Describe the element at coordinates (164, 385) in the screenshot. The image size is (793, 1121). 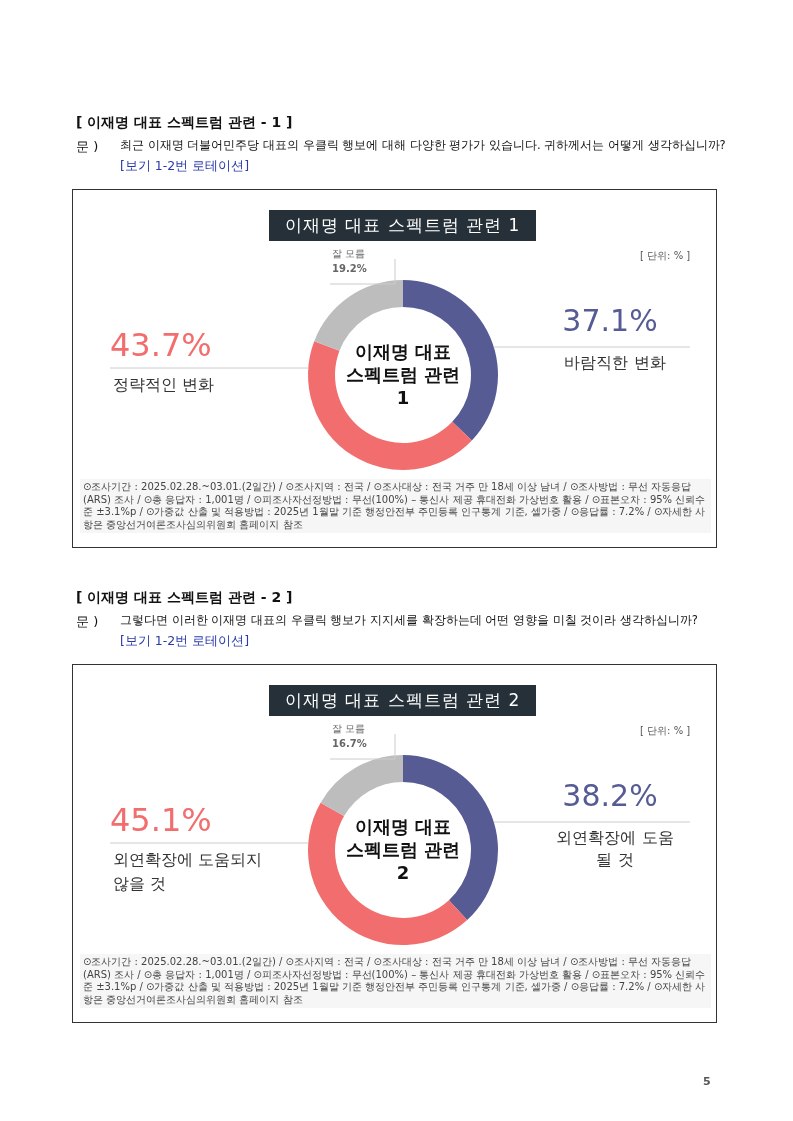
I see `slice-label: 정략적인 변화` at that location.